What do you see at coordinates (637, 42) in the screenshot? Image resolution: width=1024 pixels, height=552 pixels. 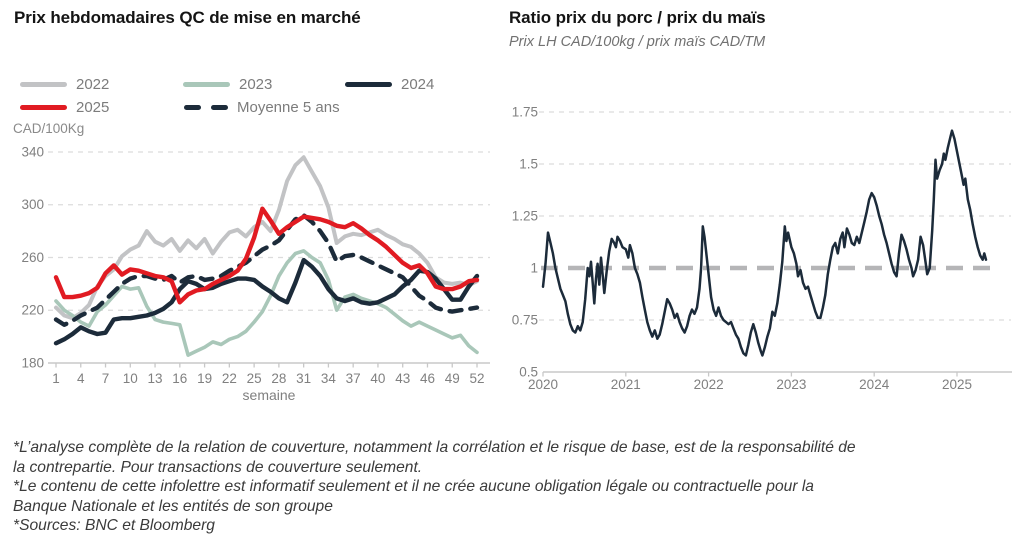 I see `right-chart-subtitle: Prix LH CAD/100kg / prix maïs CAD/TM` at bounding box center [637, 42].